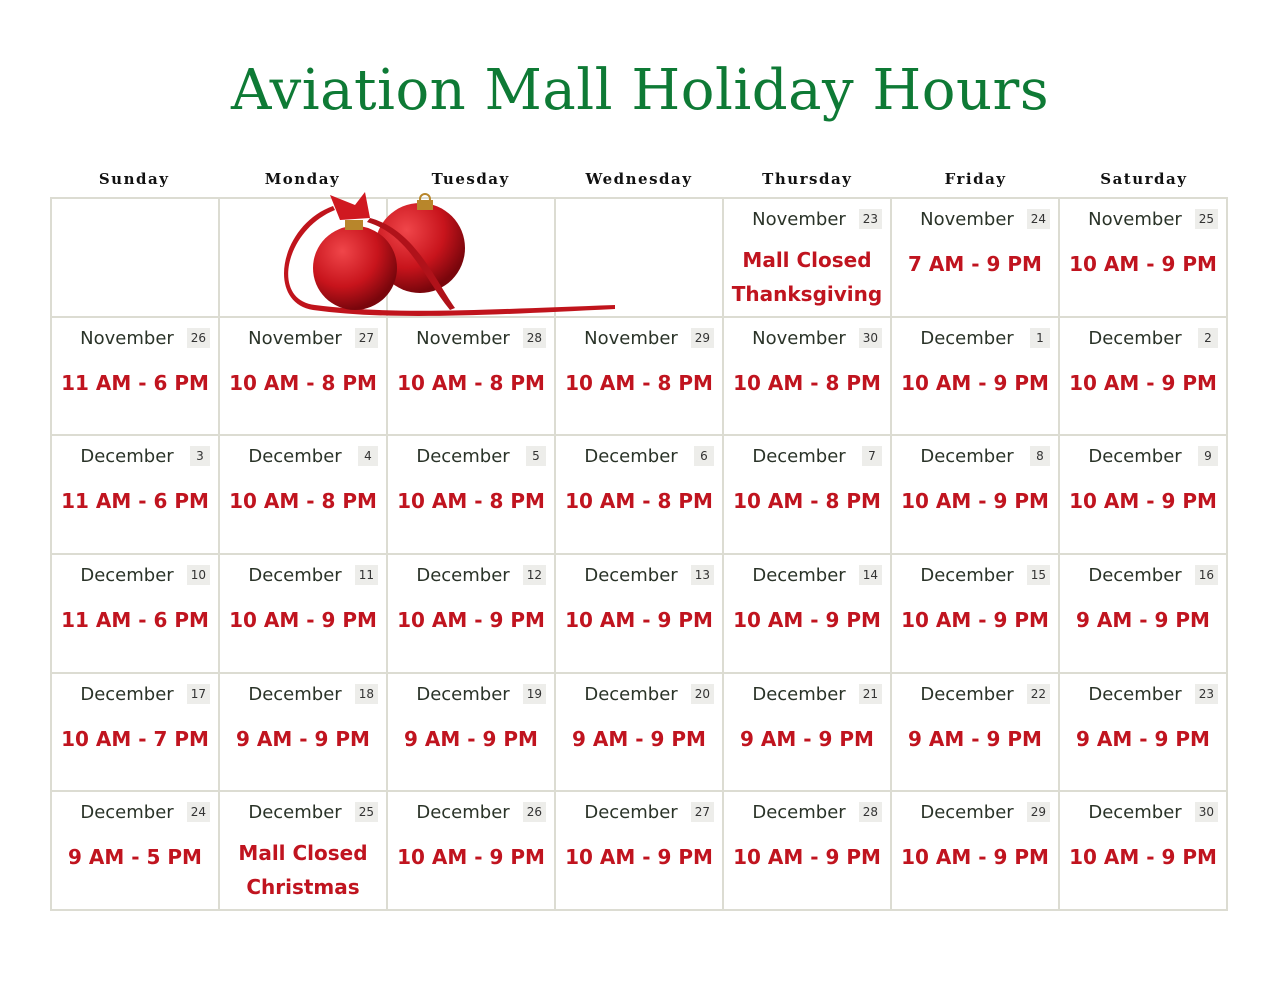 The image size is (1280, 989). What do you see at coordinates (1206, 219) in the screenshot?
I see `day-number: 25` at bounding box center [1206, 219].